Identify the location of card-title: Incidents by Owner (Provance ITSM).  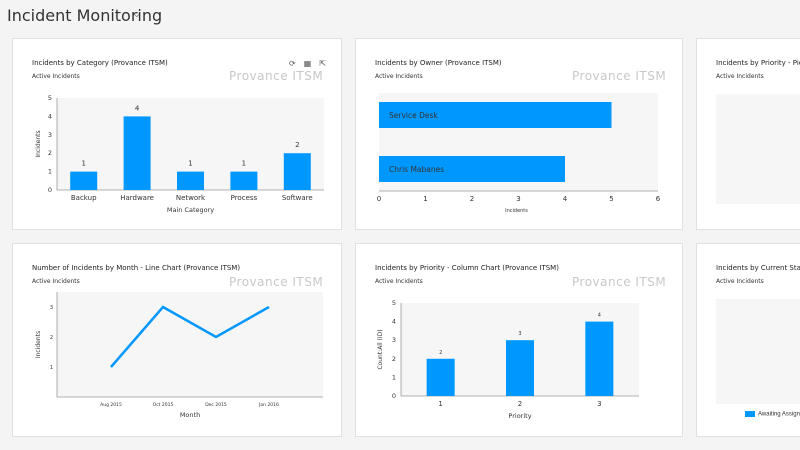
(438, 63).